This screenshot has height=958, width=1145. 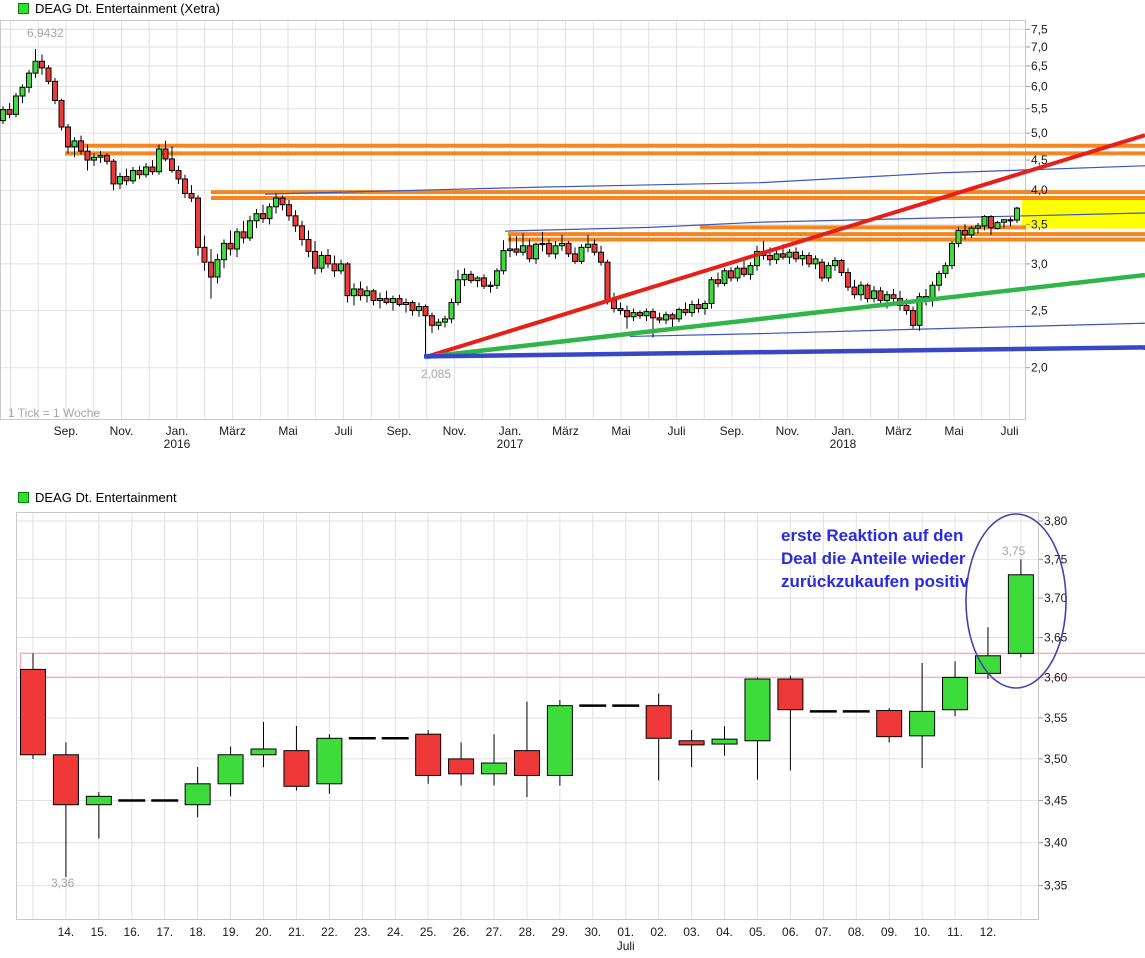 I want to click on x-tick-label: 23., so click(x=362, y=932).